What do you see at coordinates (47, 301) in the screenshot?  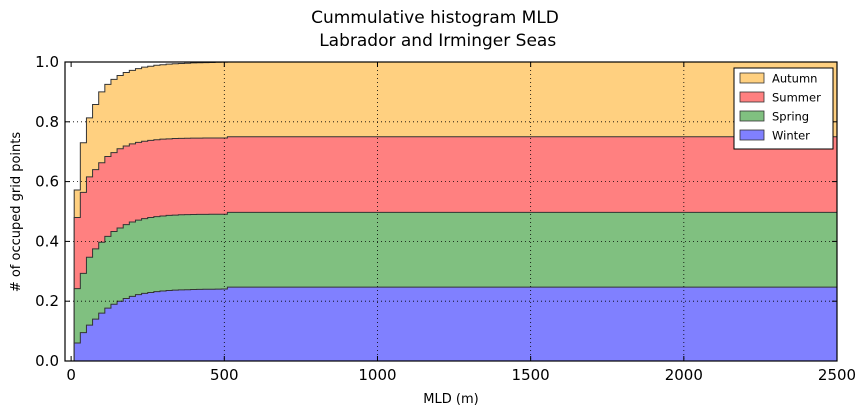 I see `y-tick-label: 0.2` at bounding box center [47, 301].